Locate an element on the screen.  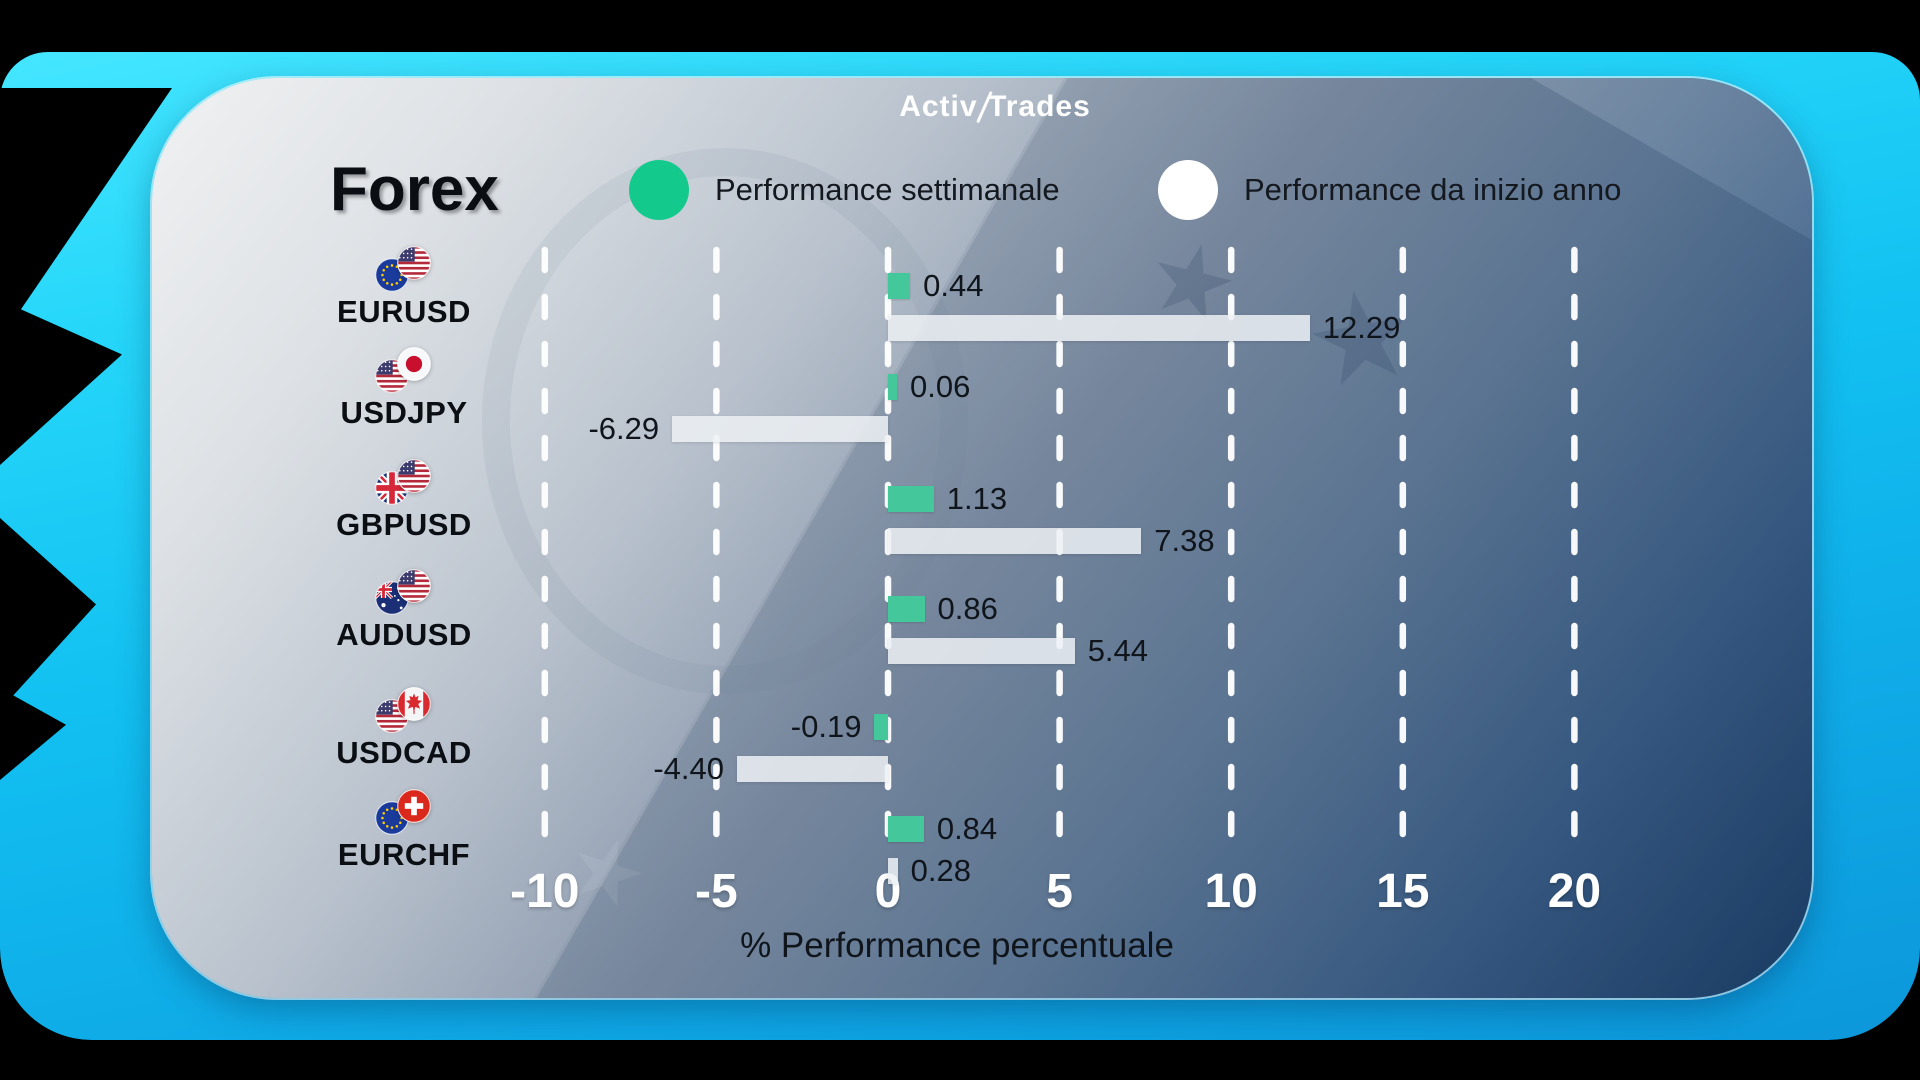
activtrades-logo: Activ Trades is located at coordinates (995, 107).